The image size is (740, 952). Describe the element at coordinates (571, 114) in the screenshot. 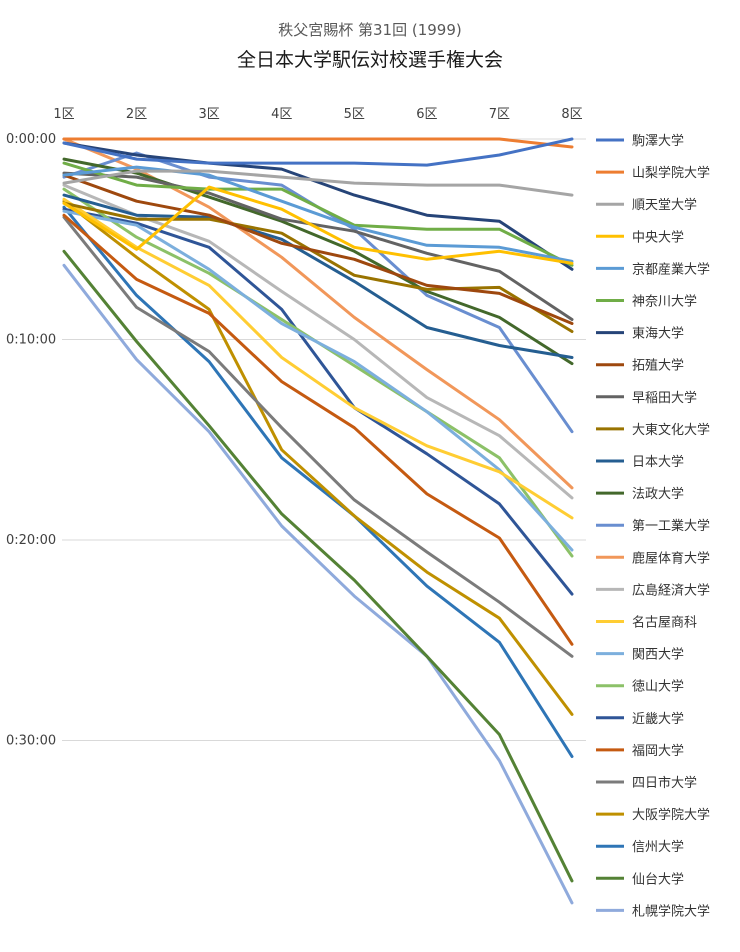

I see `x-tick-label: 8区` at that location.